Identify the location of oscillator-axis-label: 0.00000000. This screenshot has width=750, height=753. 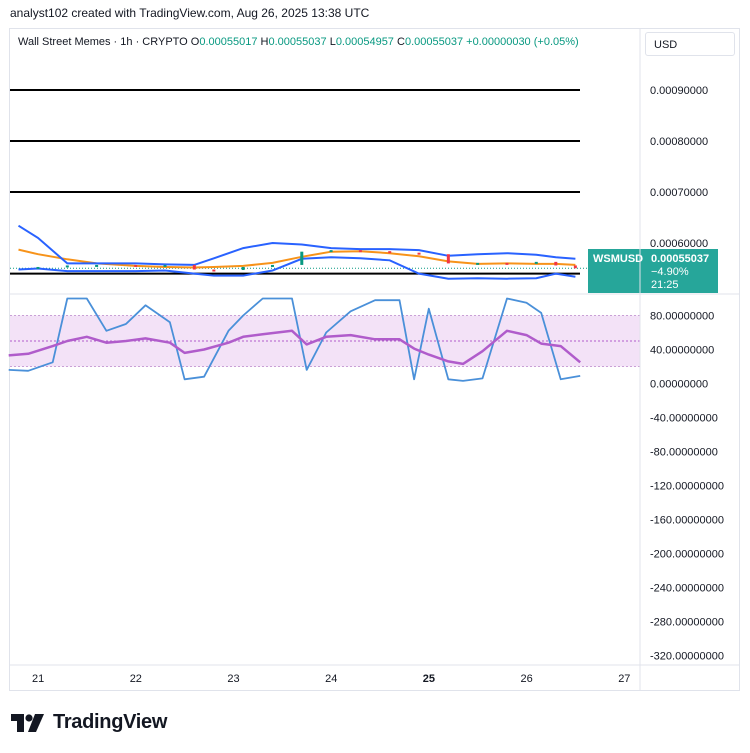
(679, 385).